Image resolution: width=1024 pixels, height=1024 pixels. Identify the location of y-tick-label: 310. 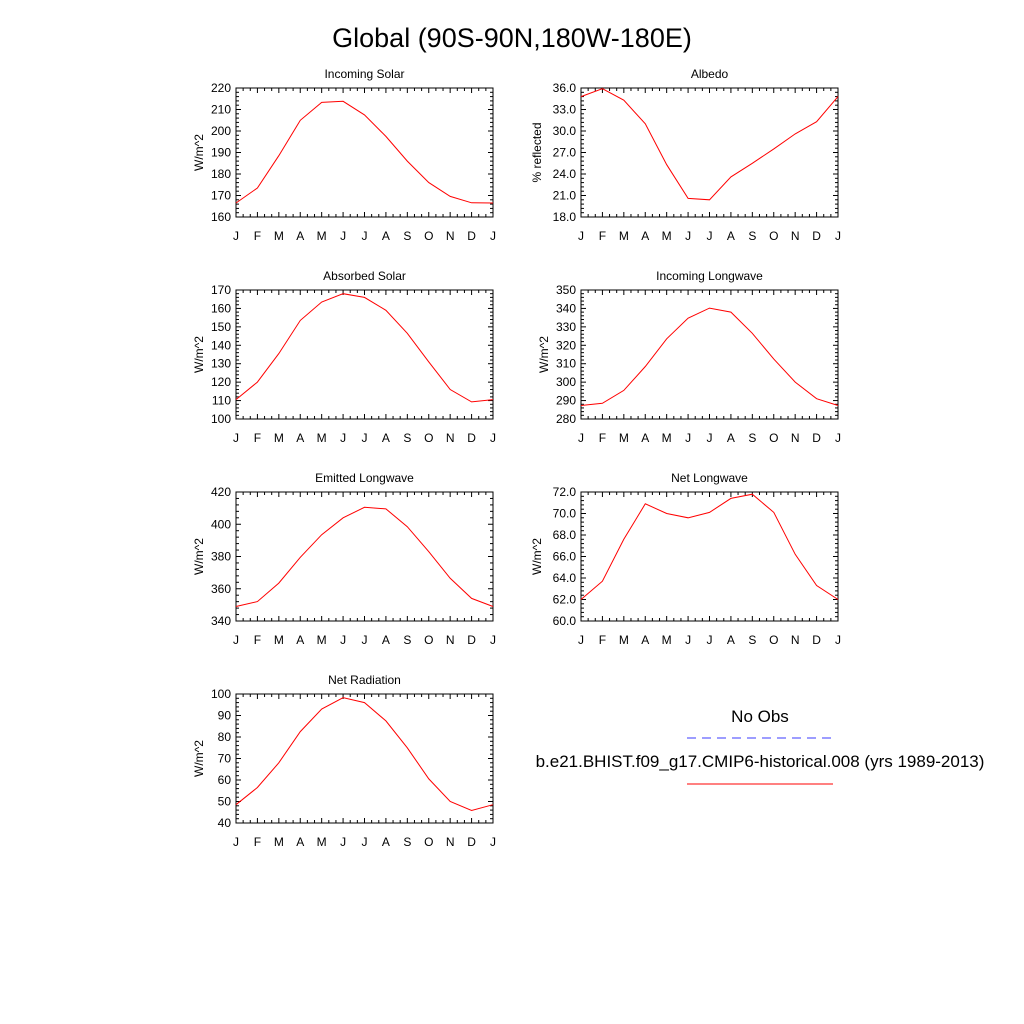
(566, 364).